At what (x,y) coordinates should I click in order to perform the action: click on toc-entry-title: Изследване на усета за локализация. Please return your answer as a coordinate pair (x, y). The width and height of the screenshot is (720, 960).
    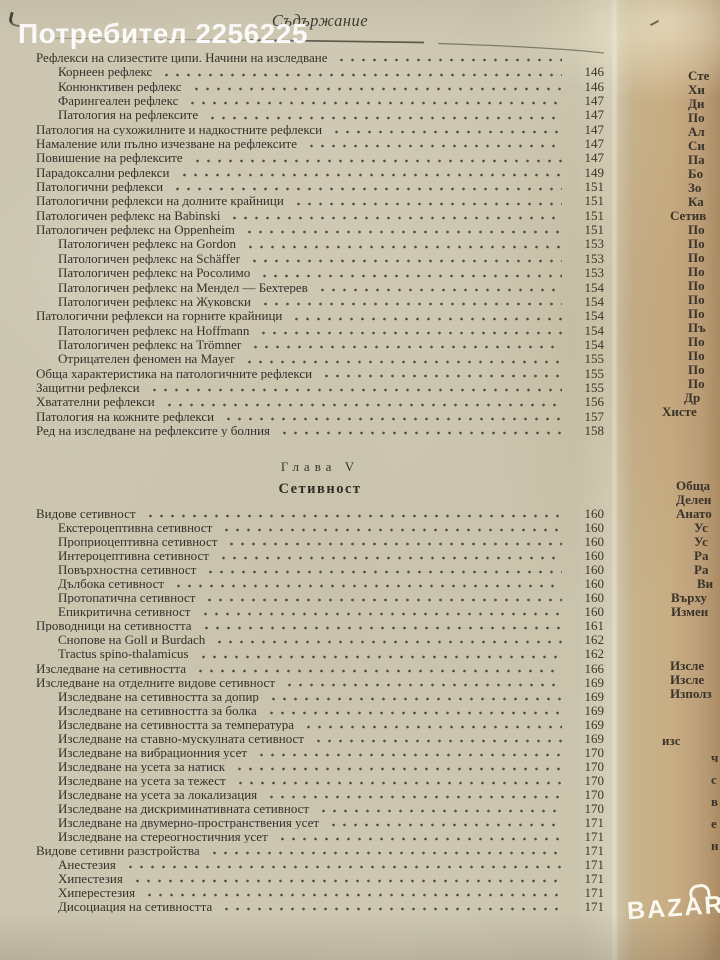
    Looking at the image, I should click on (158, 793).